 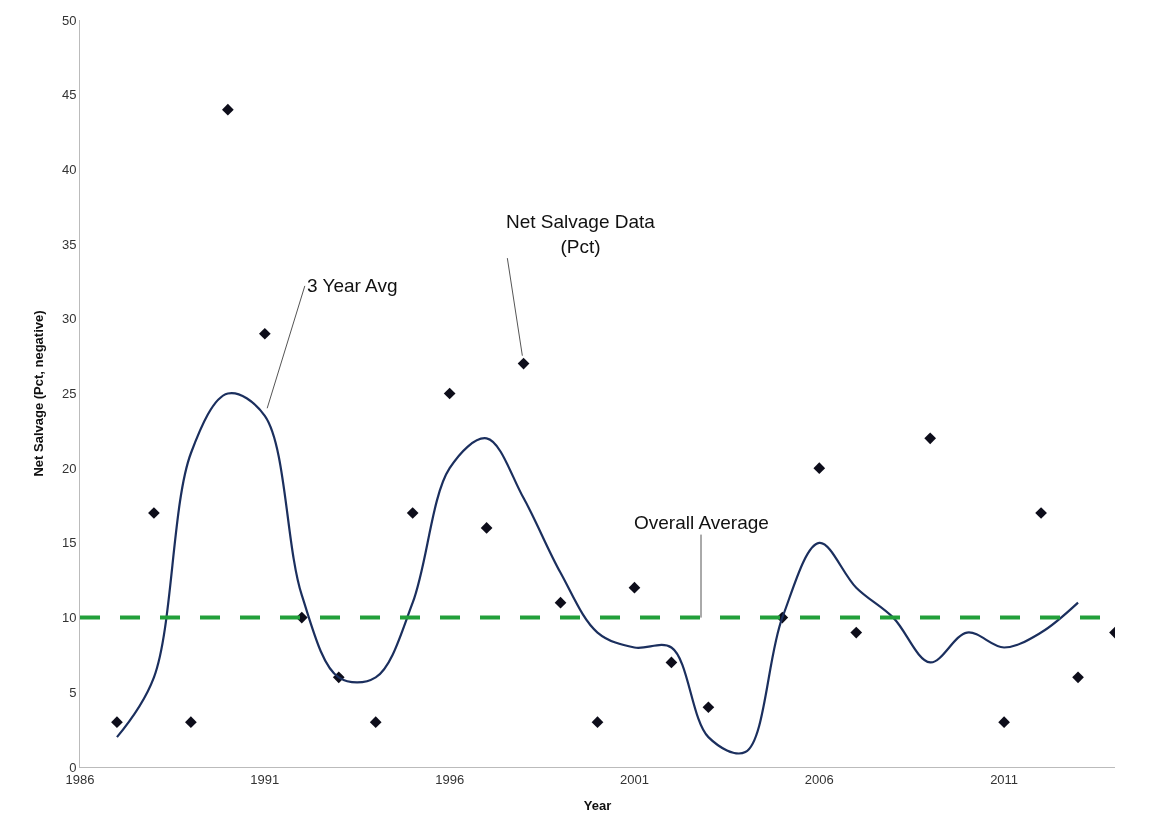 What do you see at coordinates (352, 285) in the screenshot?
I see `annotation: 3 Year Avg` at bounding box center [352, 285].